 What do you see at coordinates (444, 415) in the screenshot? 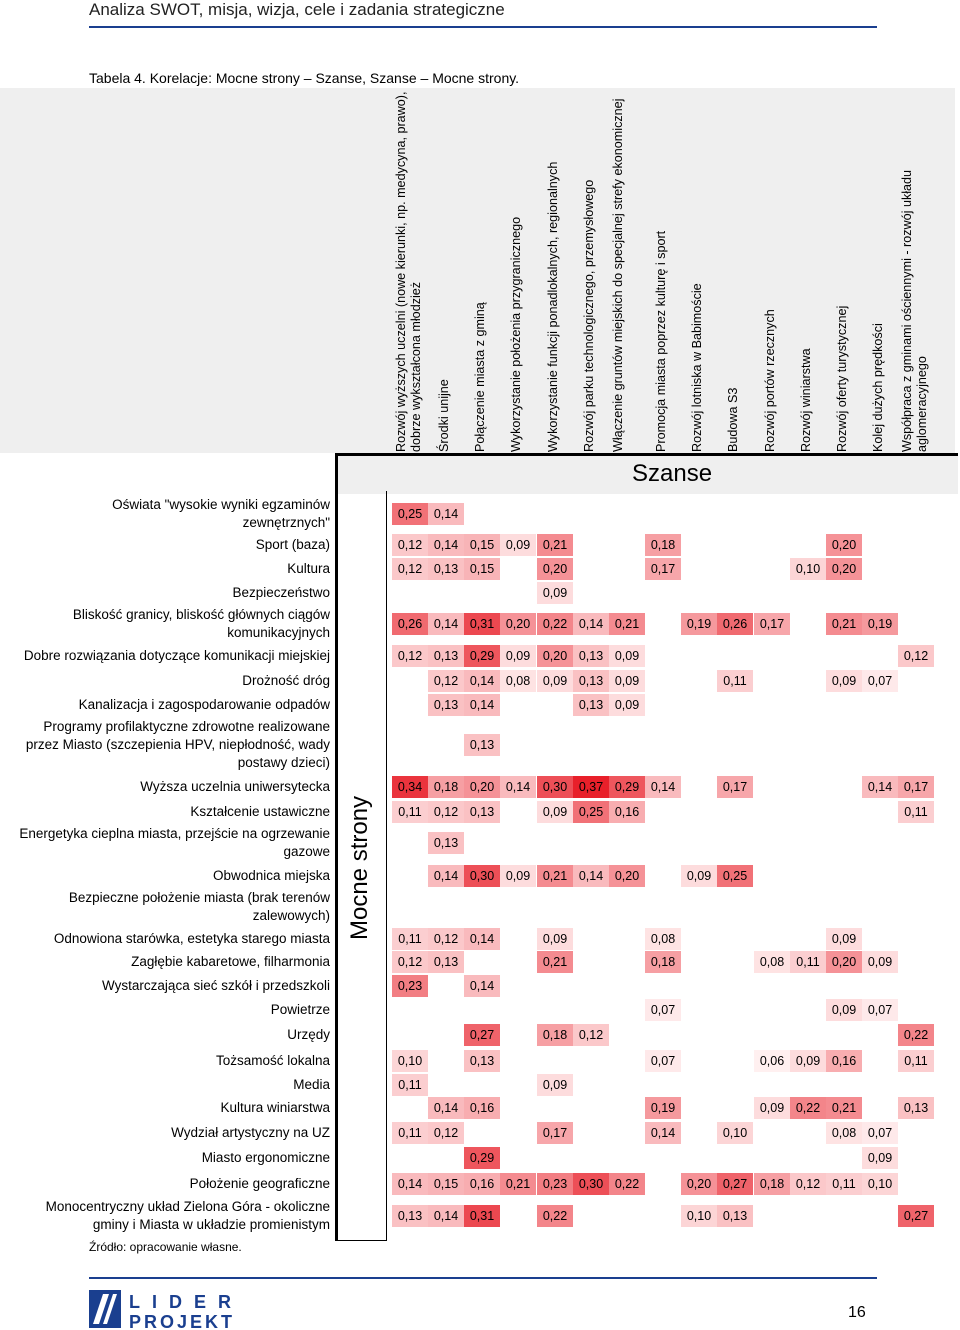
I see `column-header: Środki unijne` at bounding box center [444, 415].